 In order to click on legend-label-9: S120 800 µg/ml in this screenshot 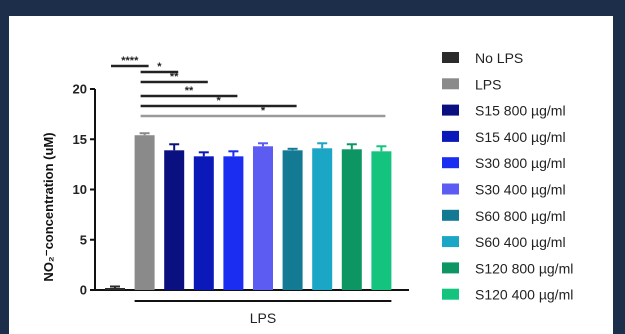, I will do `click(524, 268)`.